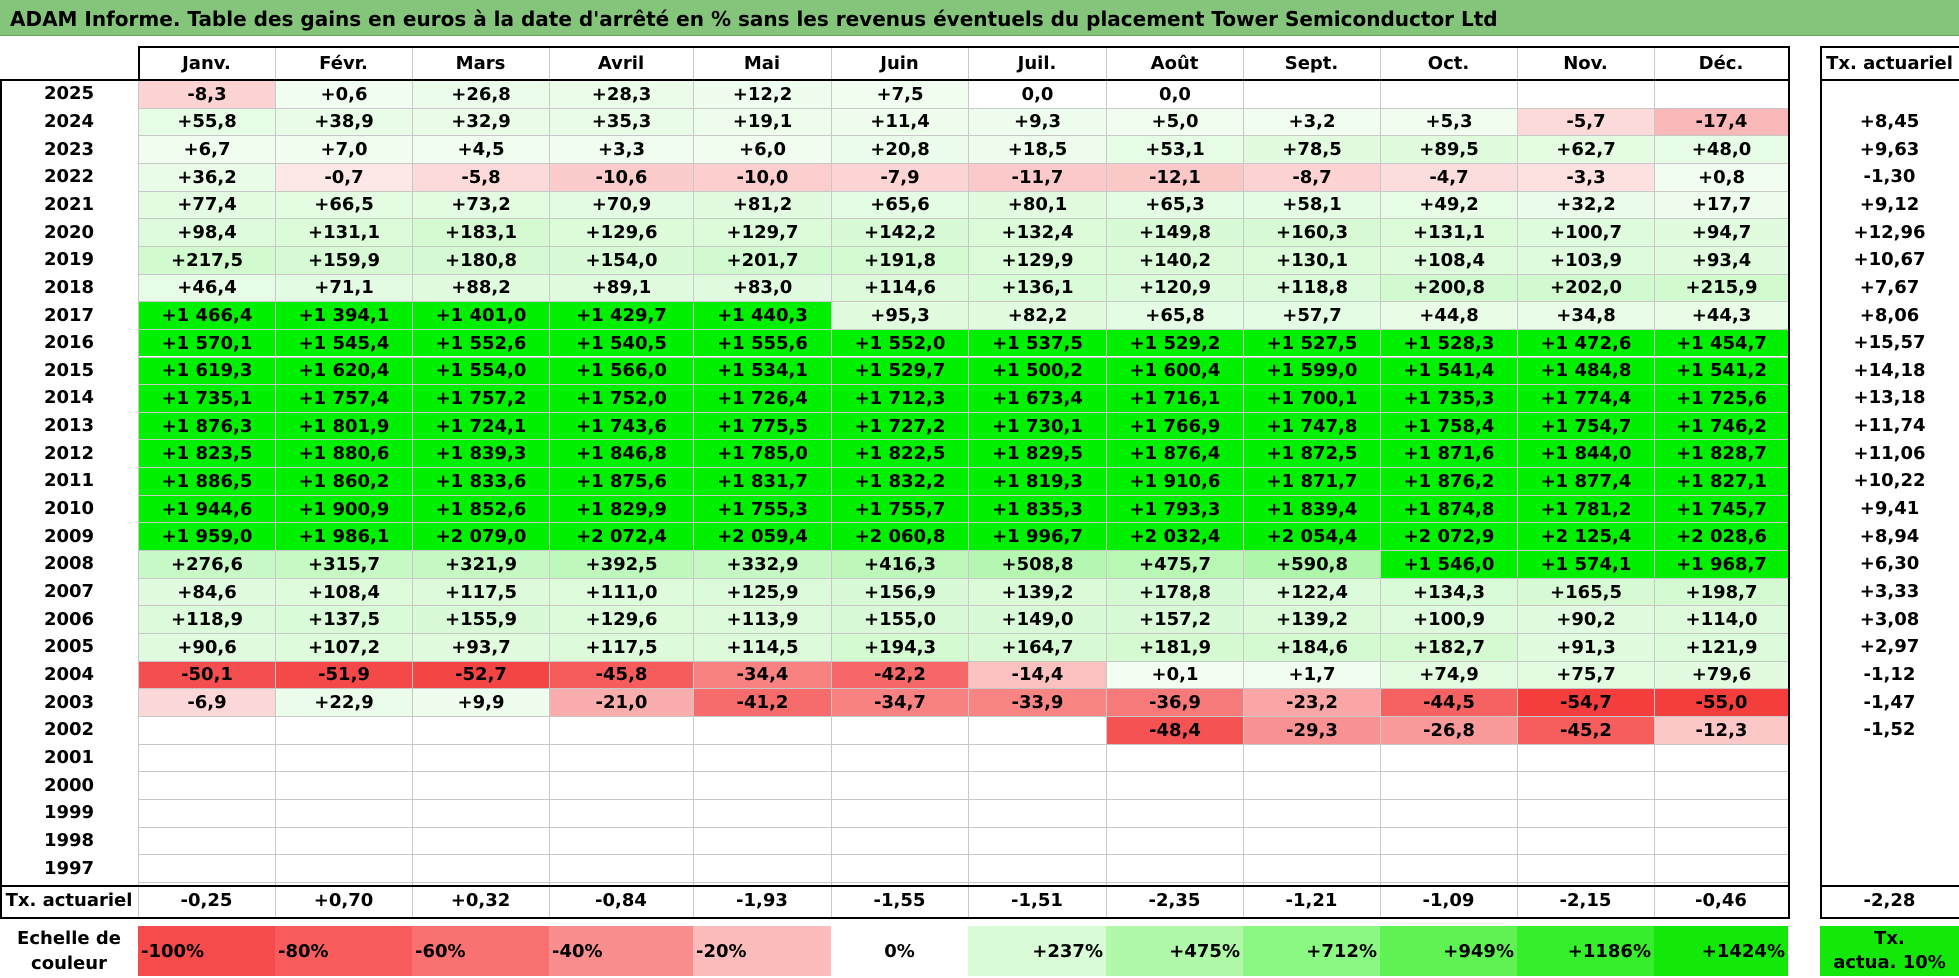 This screenshot has height=978, width=1959. I want to click on cell-2025-oct, so click(1449, 94).